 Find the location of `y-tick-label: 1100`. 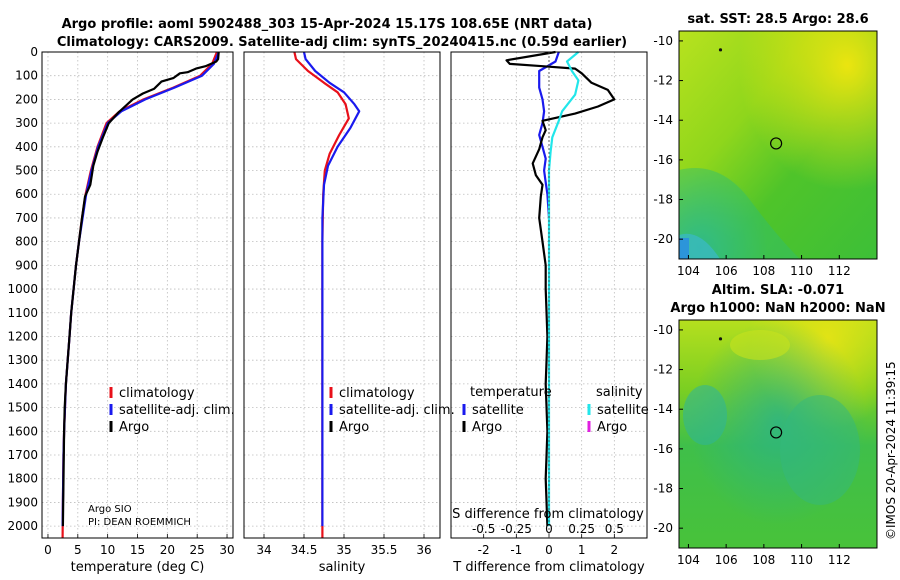

y-tick-label: 1100 is located at coordinates (22, 313).